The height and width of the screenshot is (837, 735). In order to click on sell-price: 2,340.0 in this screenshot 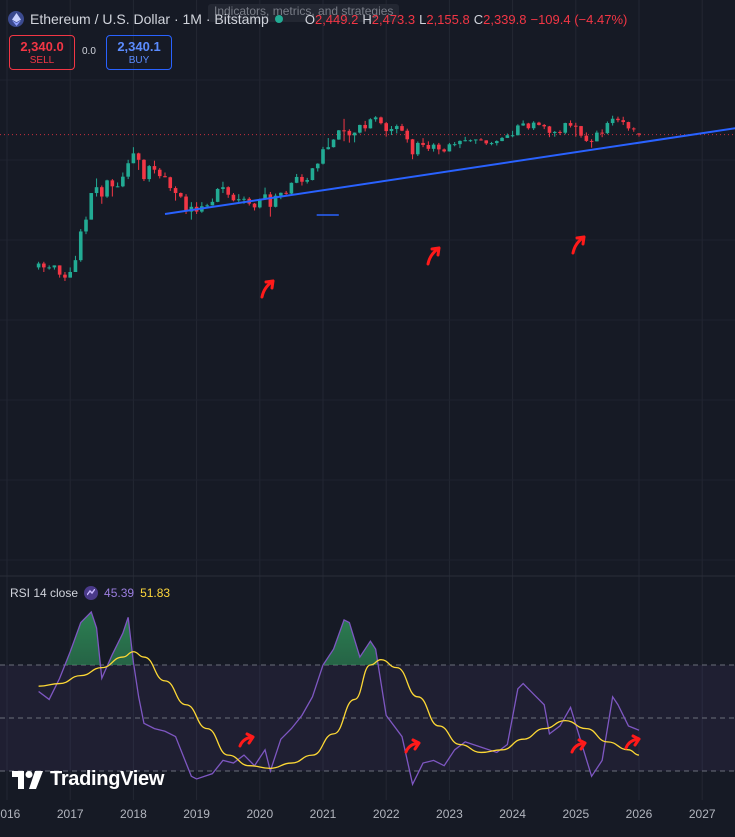, I will do `click(42, 46)`.